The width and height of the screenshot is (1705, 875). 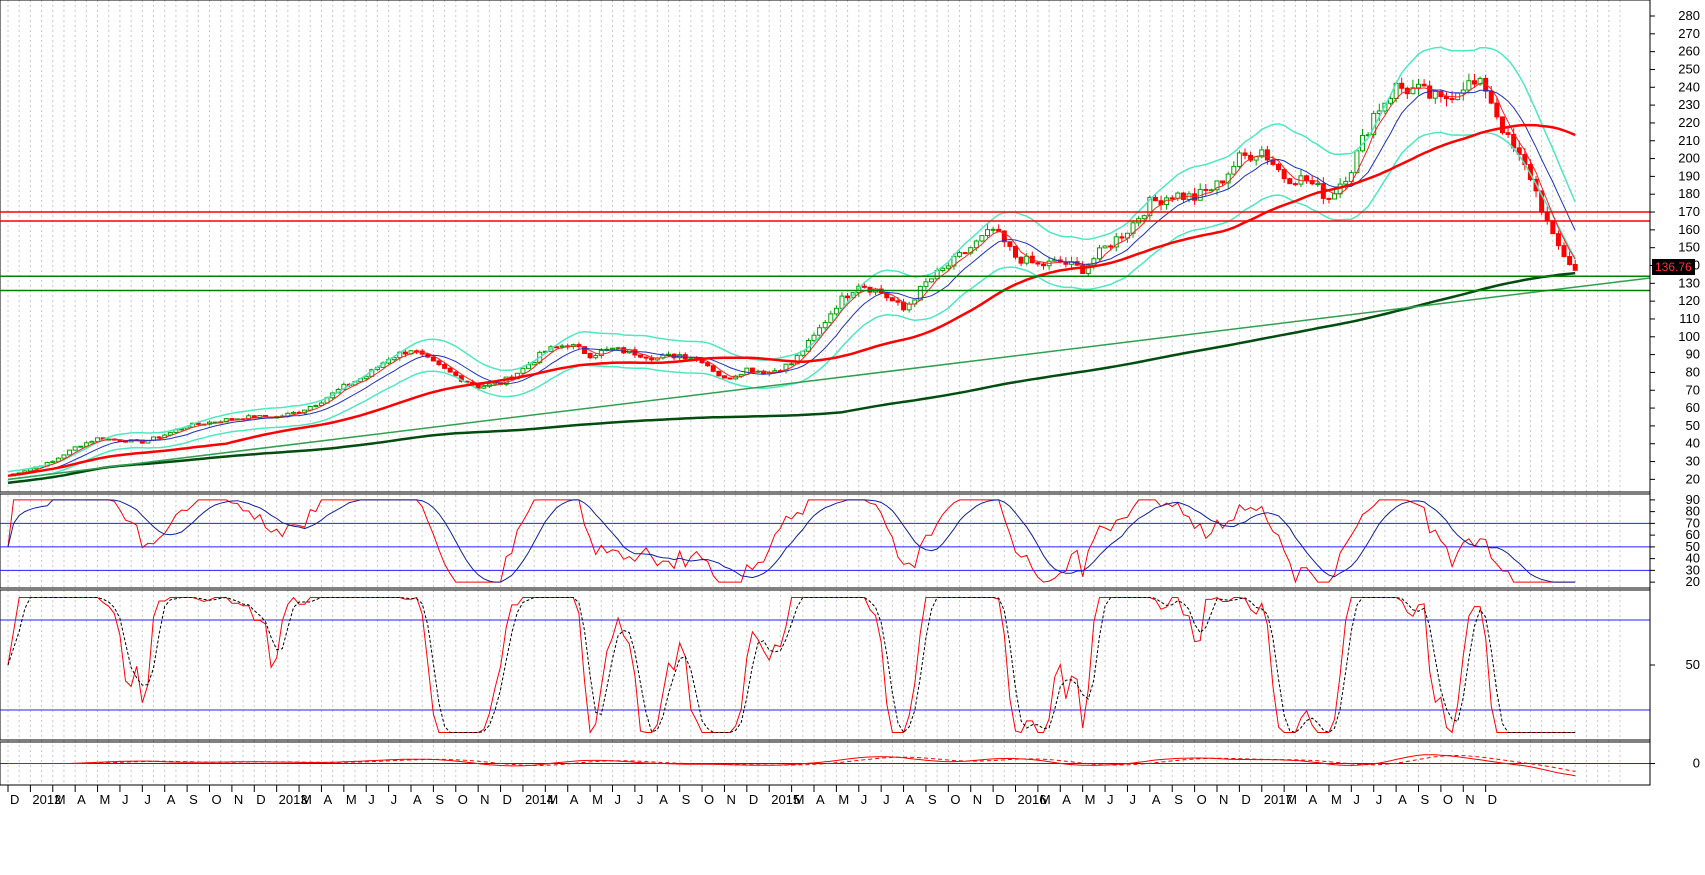 What do you see at coordinates (1689, 122) in the screenshot?
I see `y-tick-label: 220` at bounding box center [1689, 122].